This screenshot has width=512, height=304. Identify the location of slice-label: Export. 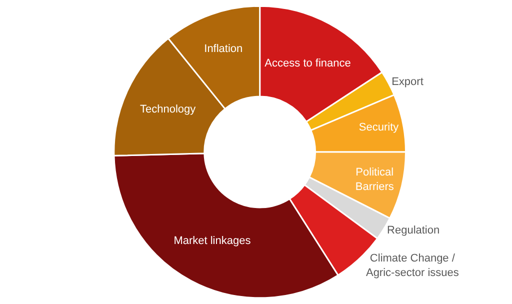
(408, 82).